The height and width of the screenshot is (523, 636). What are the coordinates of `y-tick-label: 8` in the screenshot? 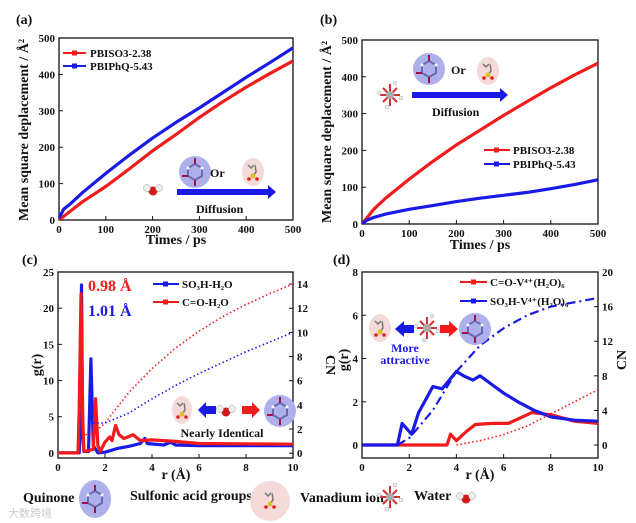 It's located at (356, 273).